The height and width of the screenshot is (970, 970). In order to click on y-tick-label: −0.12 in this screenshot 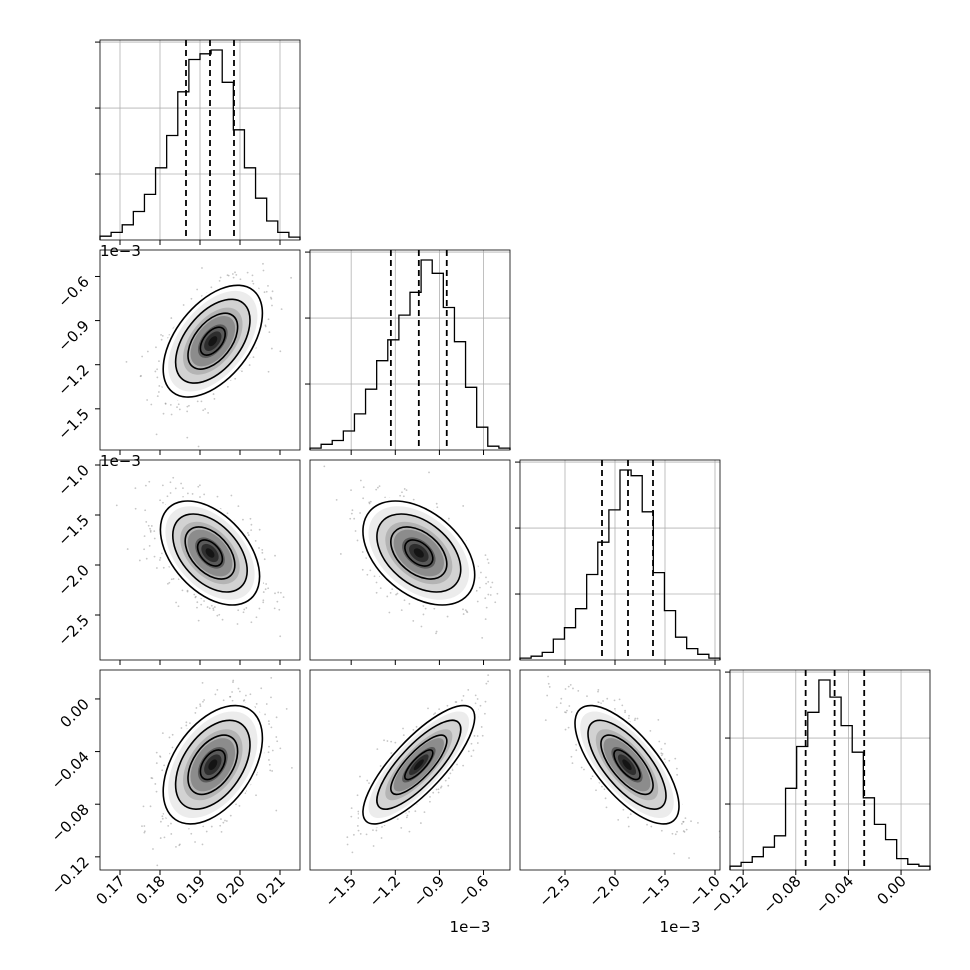, I will do `click(70, 875)`.